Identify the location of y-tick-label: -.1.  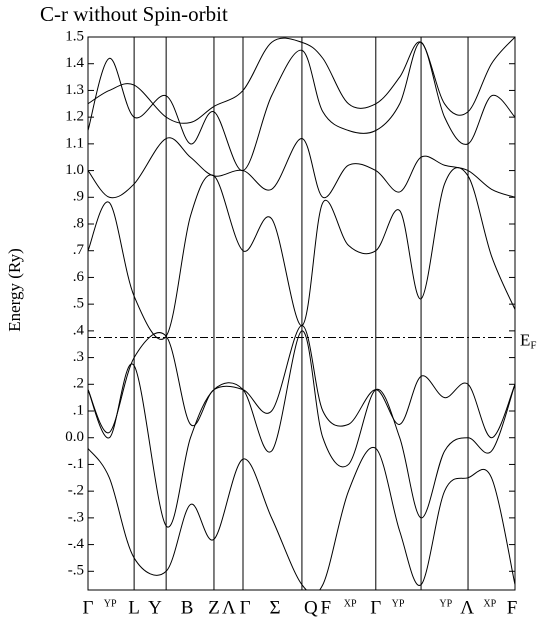
(76, 464).